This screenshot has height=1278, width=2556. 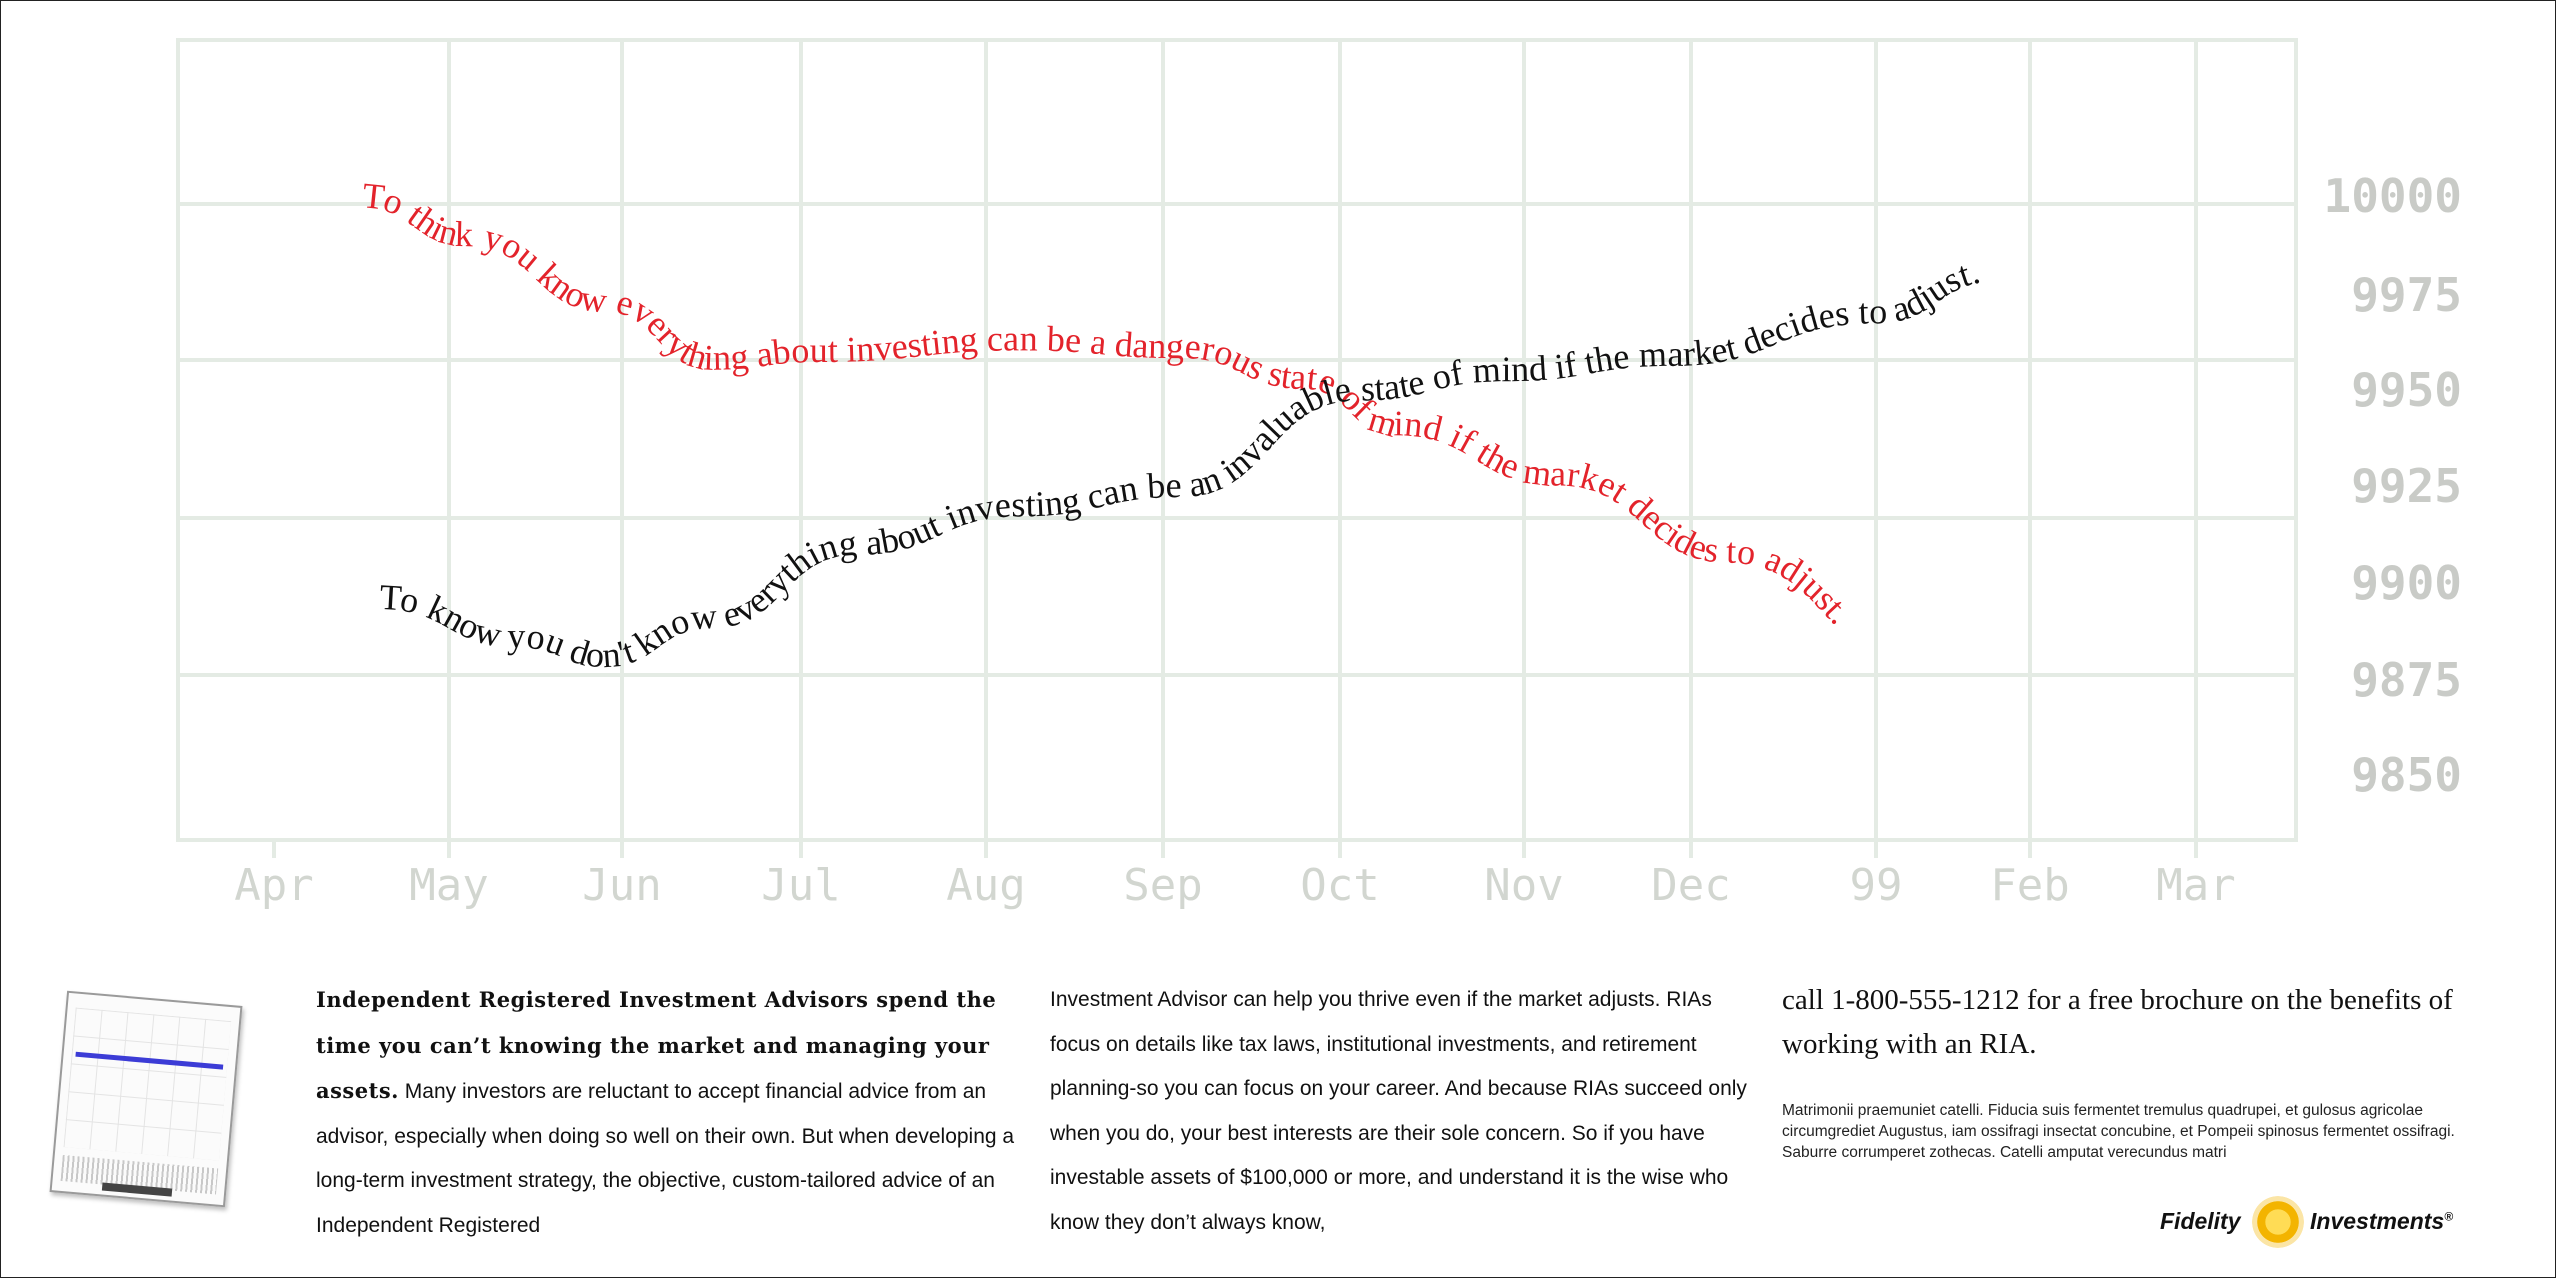 I want to click on y-tick-label: 9875, so click(x=2406, y=680).